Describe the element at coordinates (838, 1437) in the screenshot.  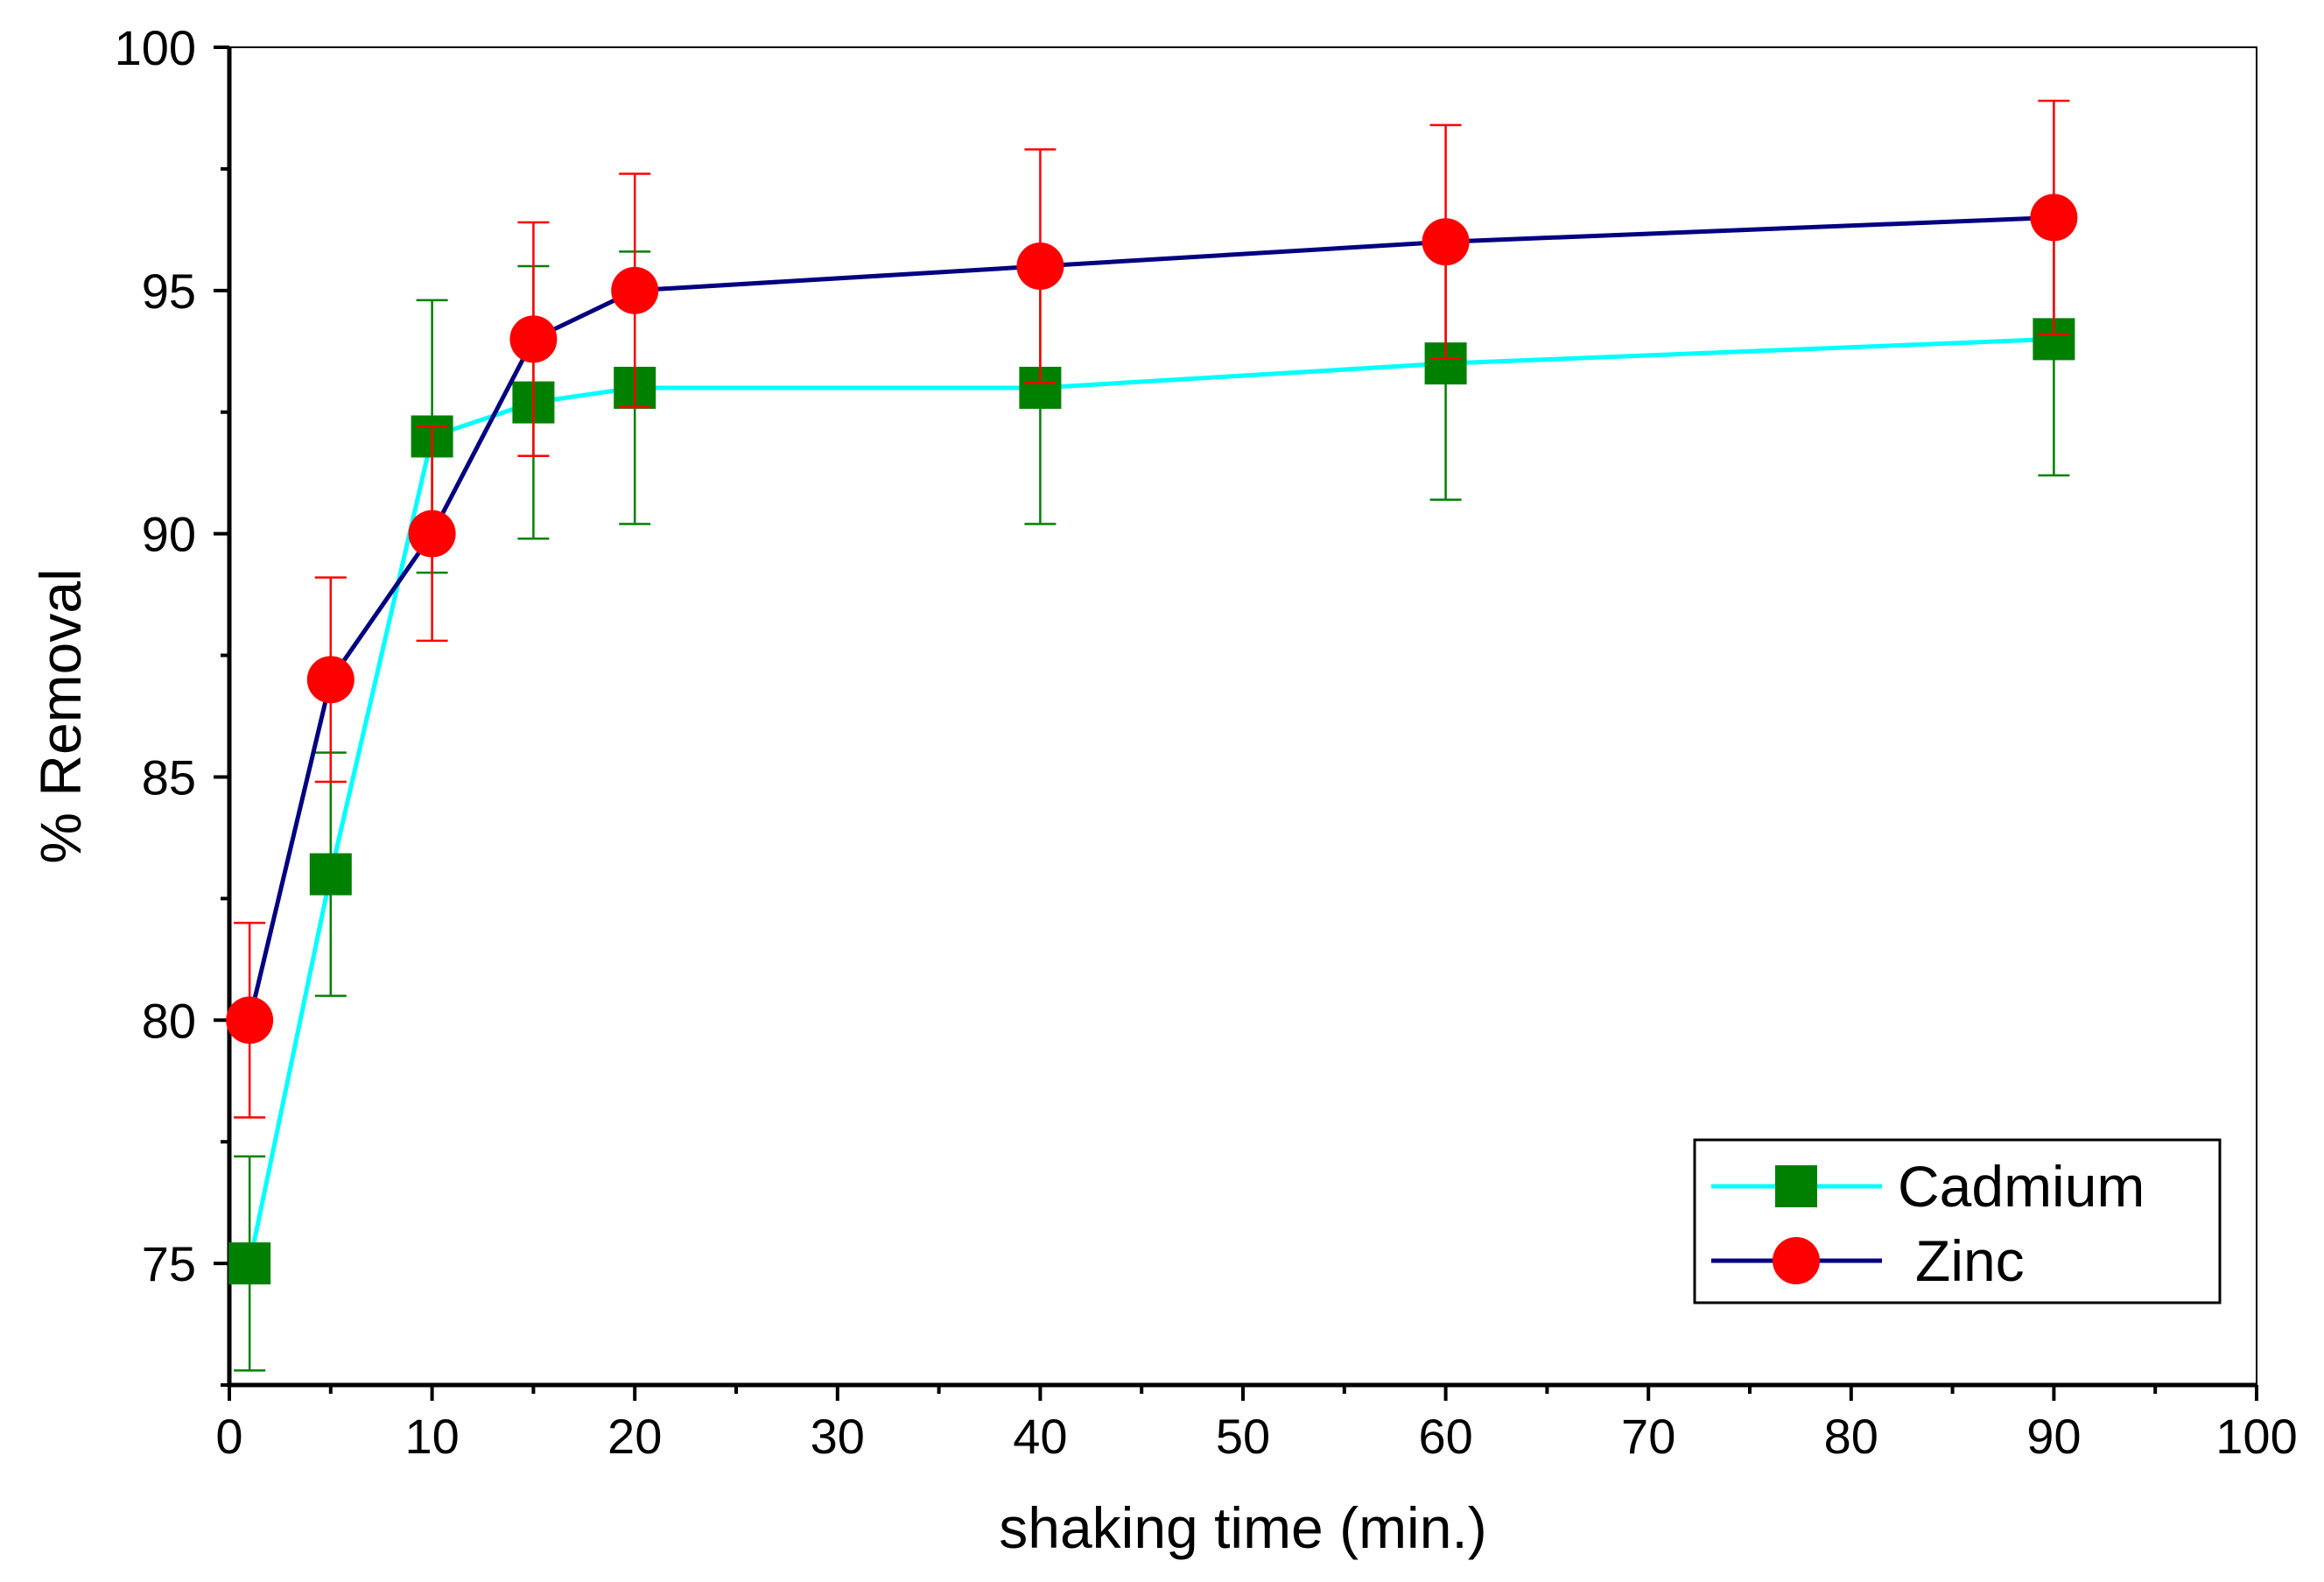
I see `x-tick-label: 30` at that location.